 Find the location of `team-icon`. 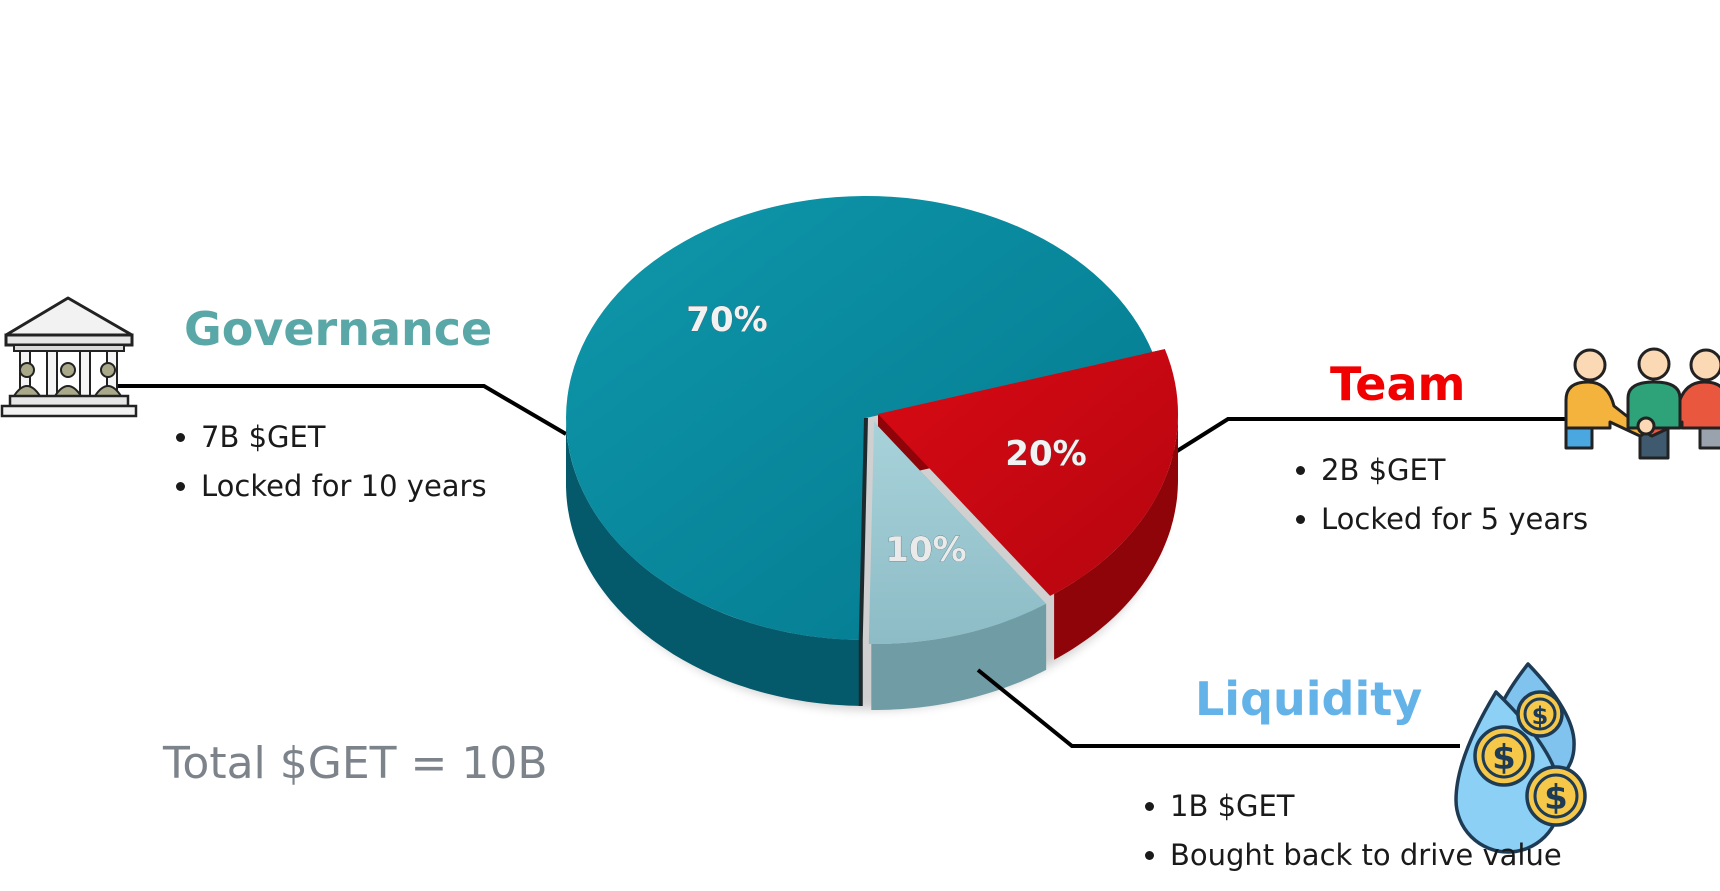

team-icon is located at coordinates (1642, 403).